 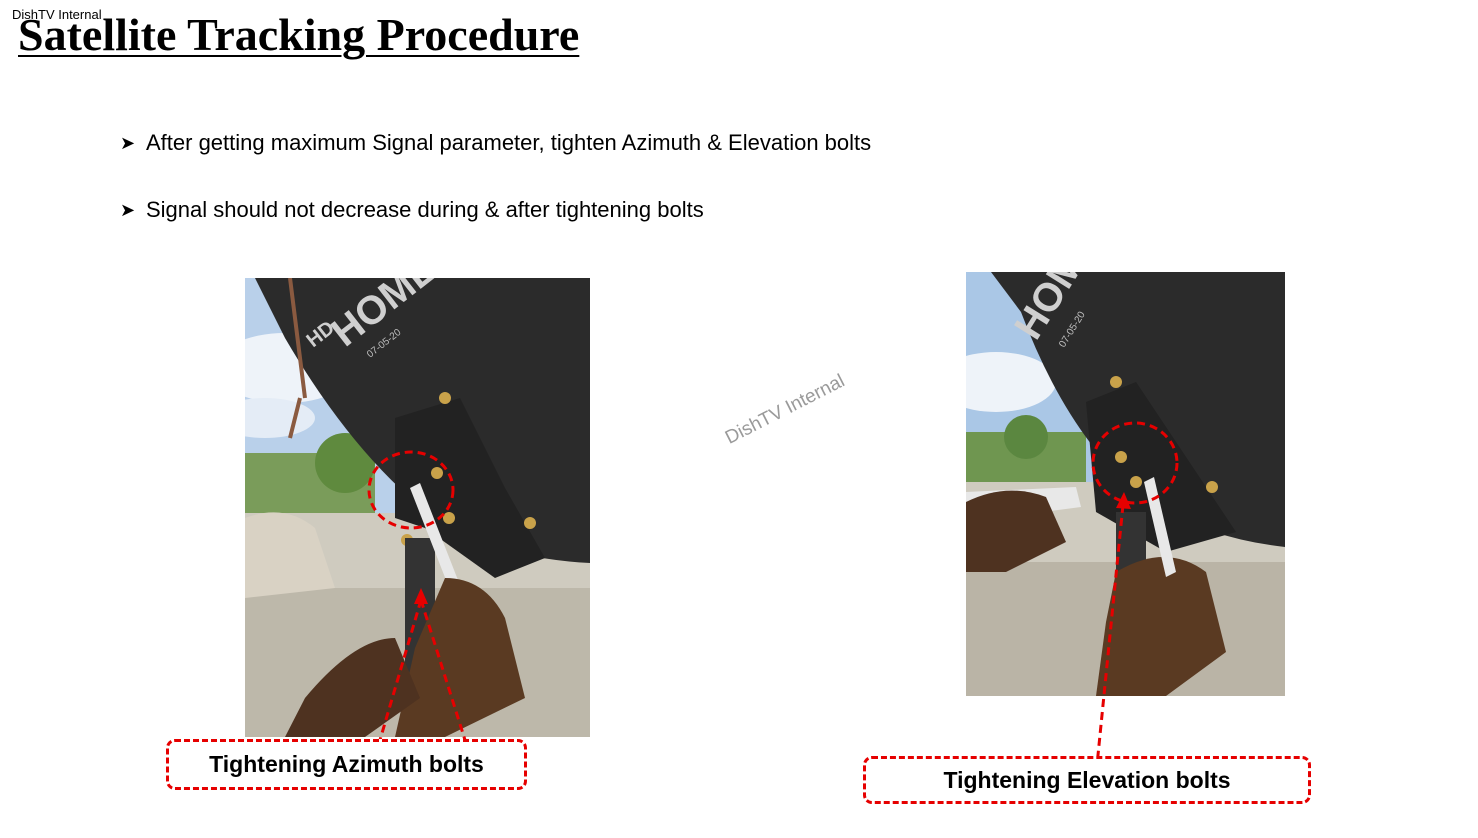 What do you see at coordinates (57, 14) in the screenshot?
I see `classification-label: DishTV Internal` at bounding box center [57, 14].